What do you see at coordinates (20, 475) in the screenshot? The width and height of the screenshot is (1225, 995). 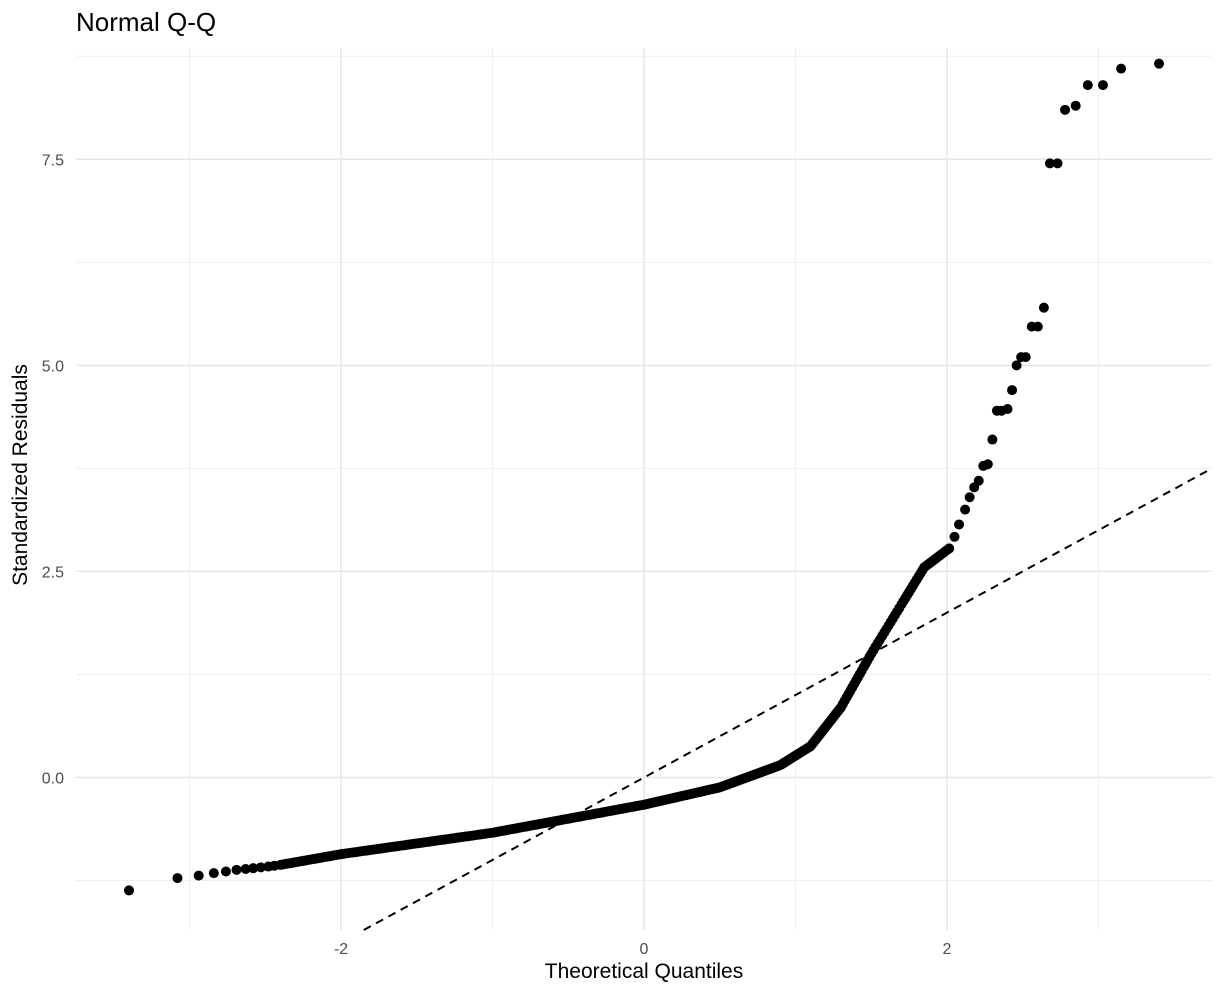 I see `y-axis-title: Standardized Residuals` at bounding box center [20, 475].